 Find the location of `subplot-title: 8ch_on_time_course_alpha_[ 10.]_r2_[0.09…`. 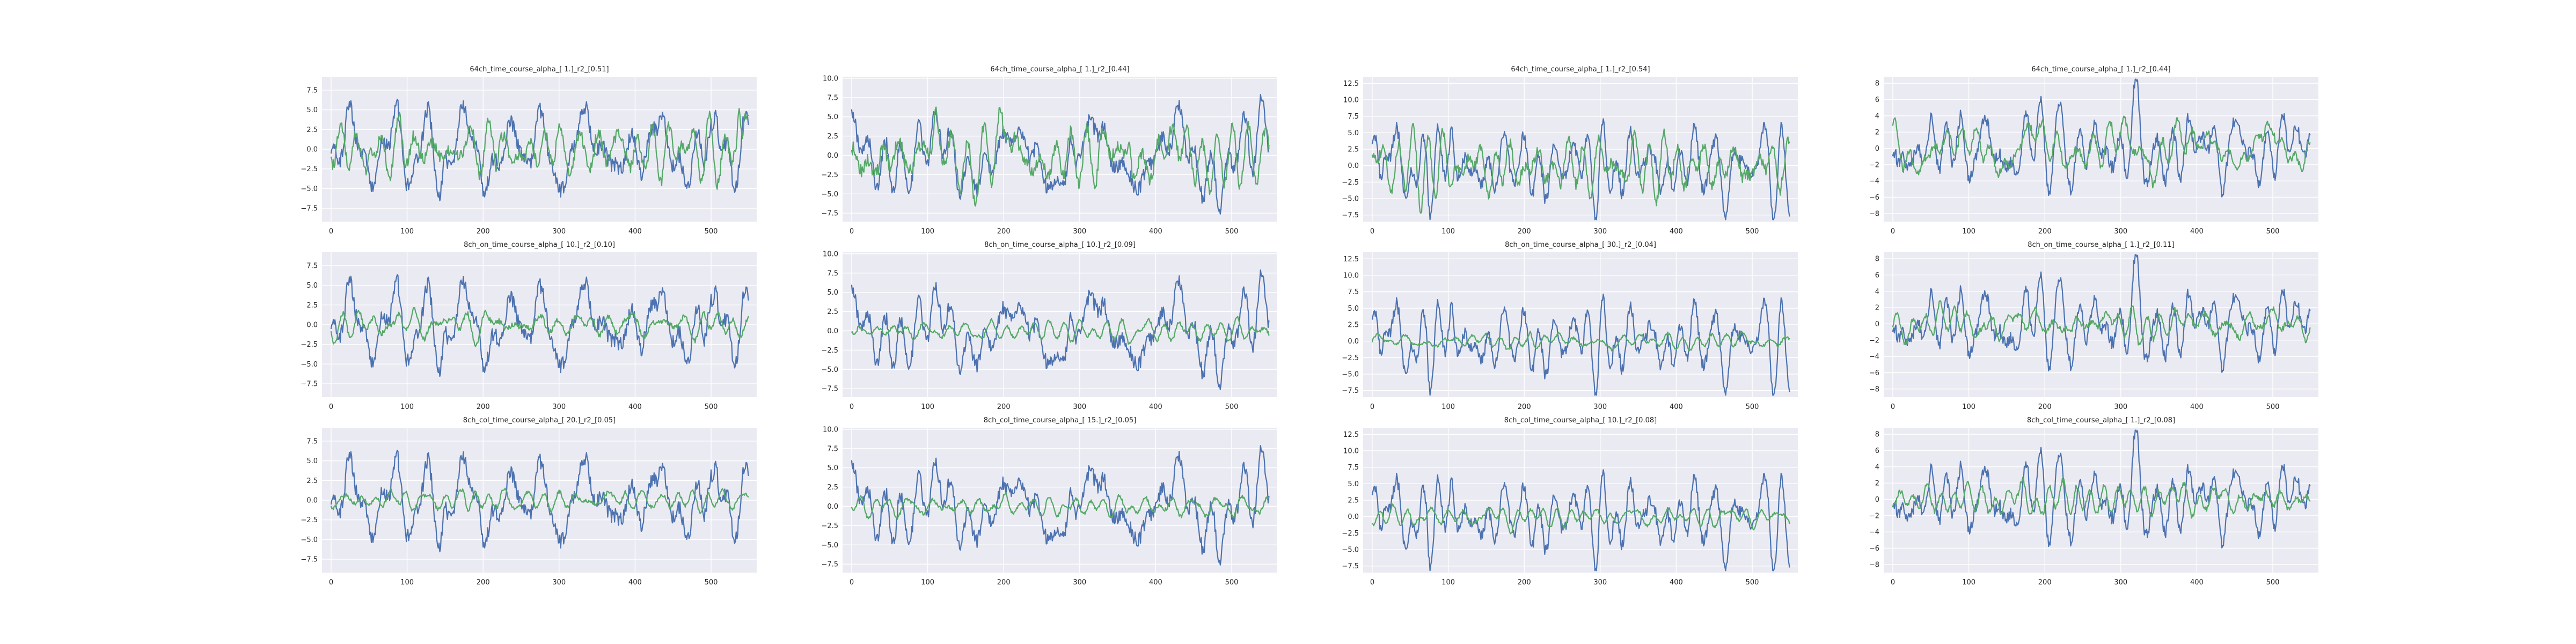

subplot-title: 8ch_on_time_course_alpha_[ 10.]_r2_[0.09… is located at coordinates (1060, 245).